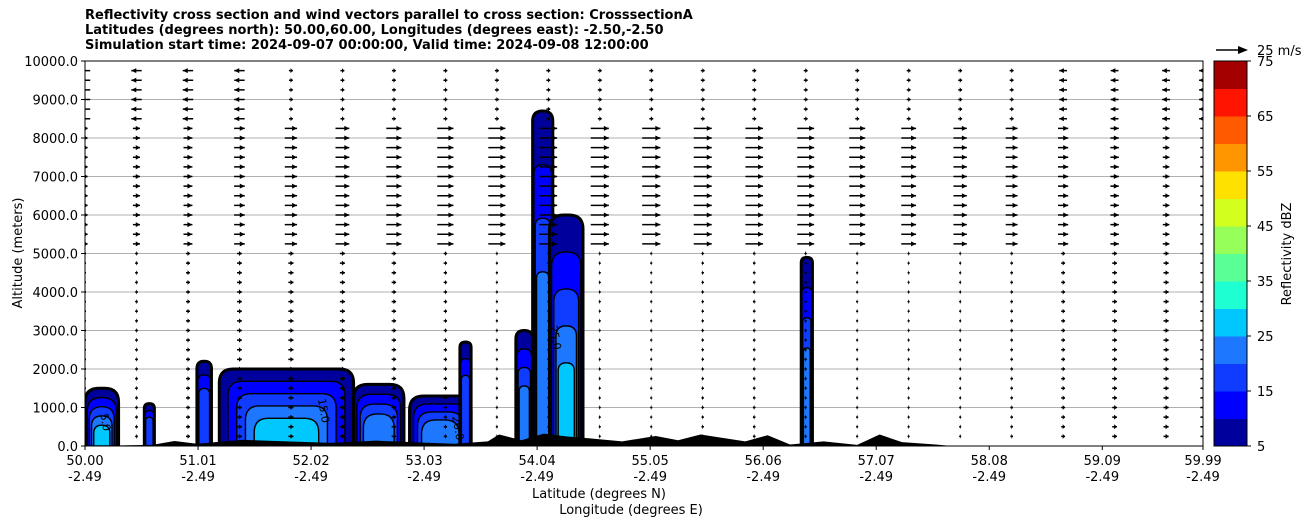 The height and width of the screenshot is (526, 1304). What do you see at coordinates (631, 510) in the screenshot?
I see `x-axis-label-longitude: Longitude (degrees E)` at bounding box center [631, 510].